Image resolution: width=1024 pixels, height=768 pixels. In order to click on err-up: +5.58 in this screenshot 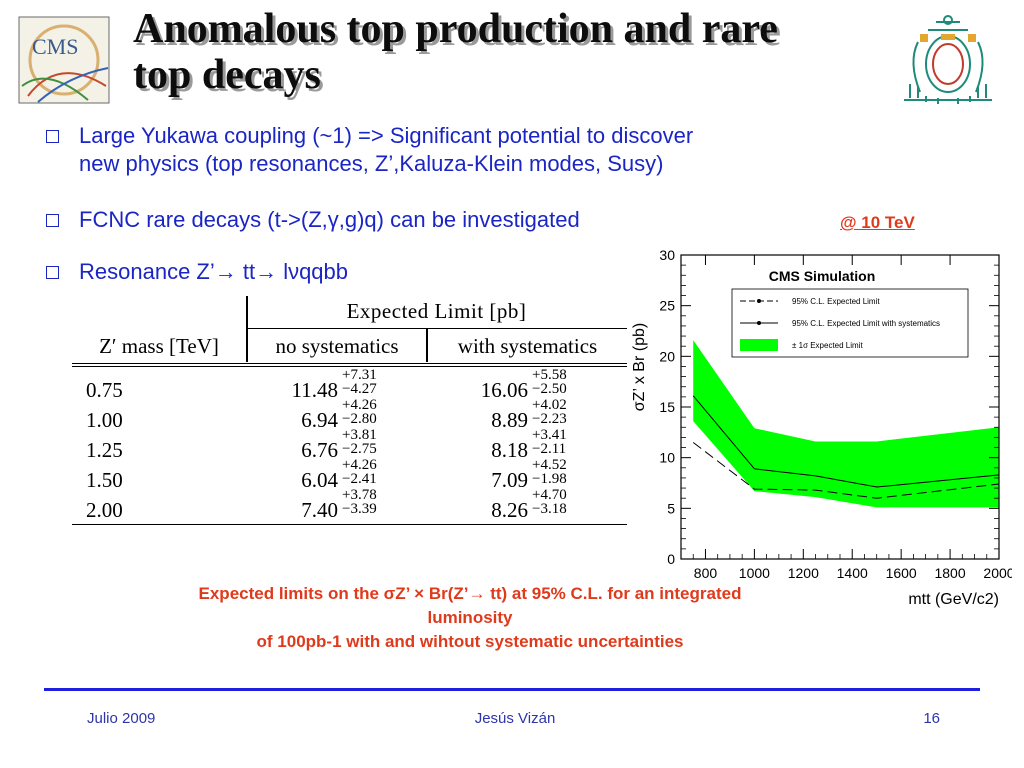, I will do `click(549, 375)`.